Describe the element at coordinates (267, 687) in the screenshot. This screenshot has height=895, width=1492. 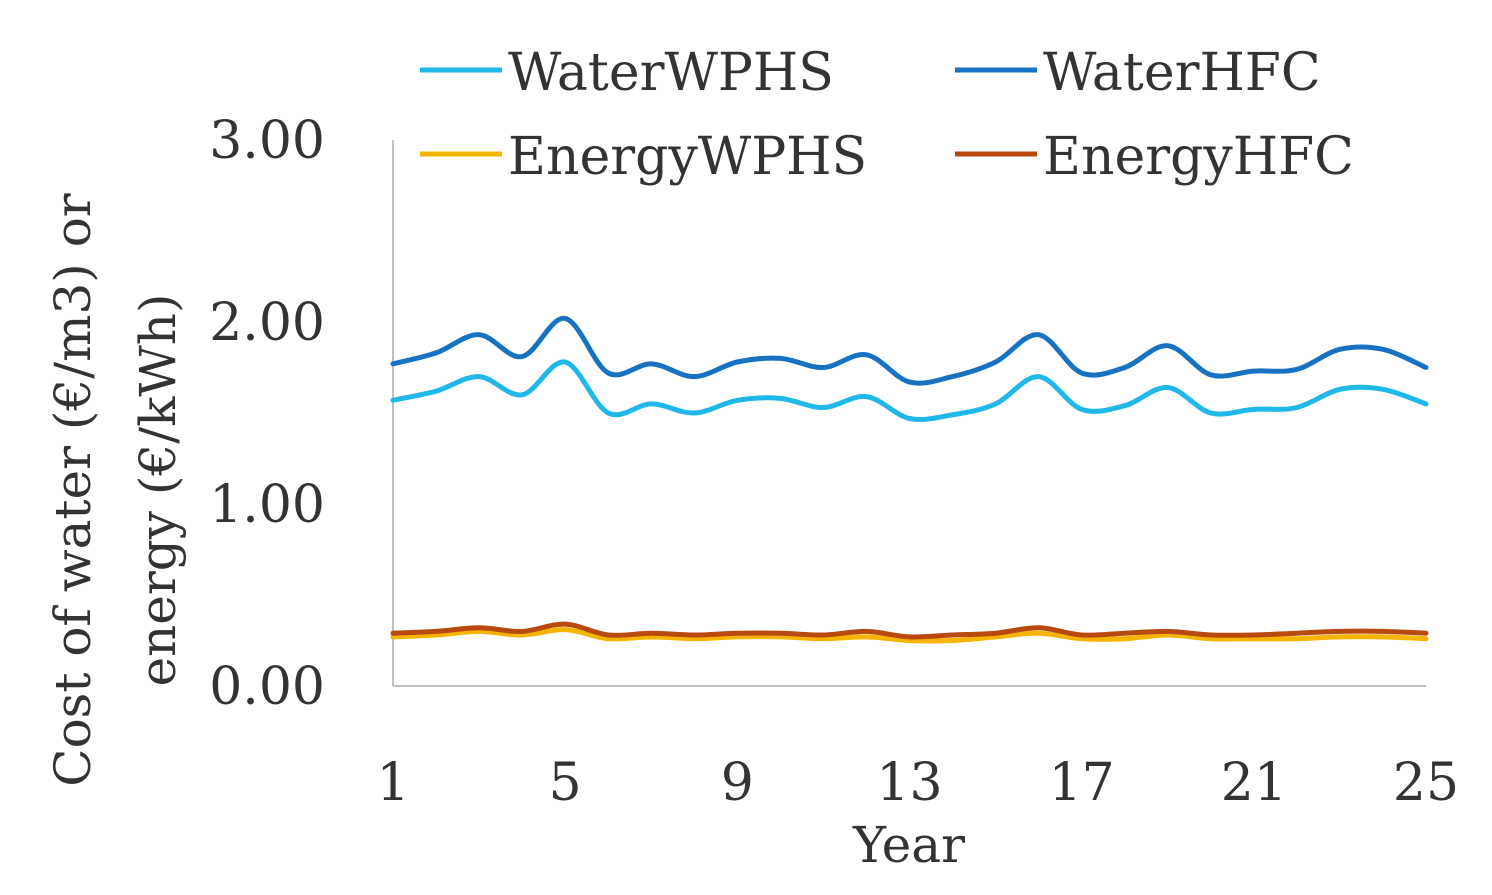
I see `y-tick-label: 0.00` at that location.